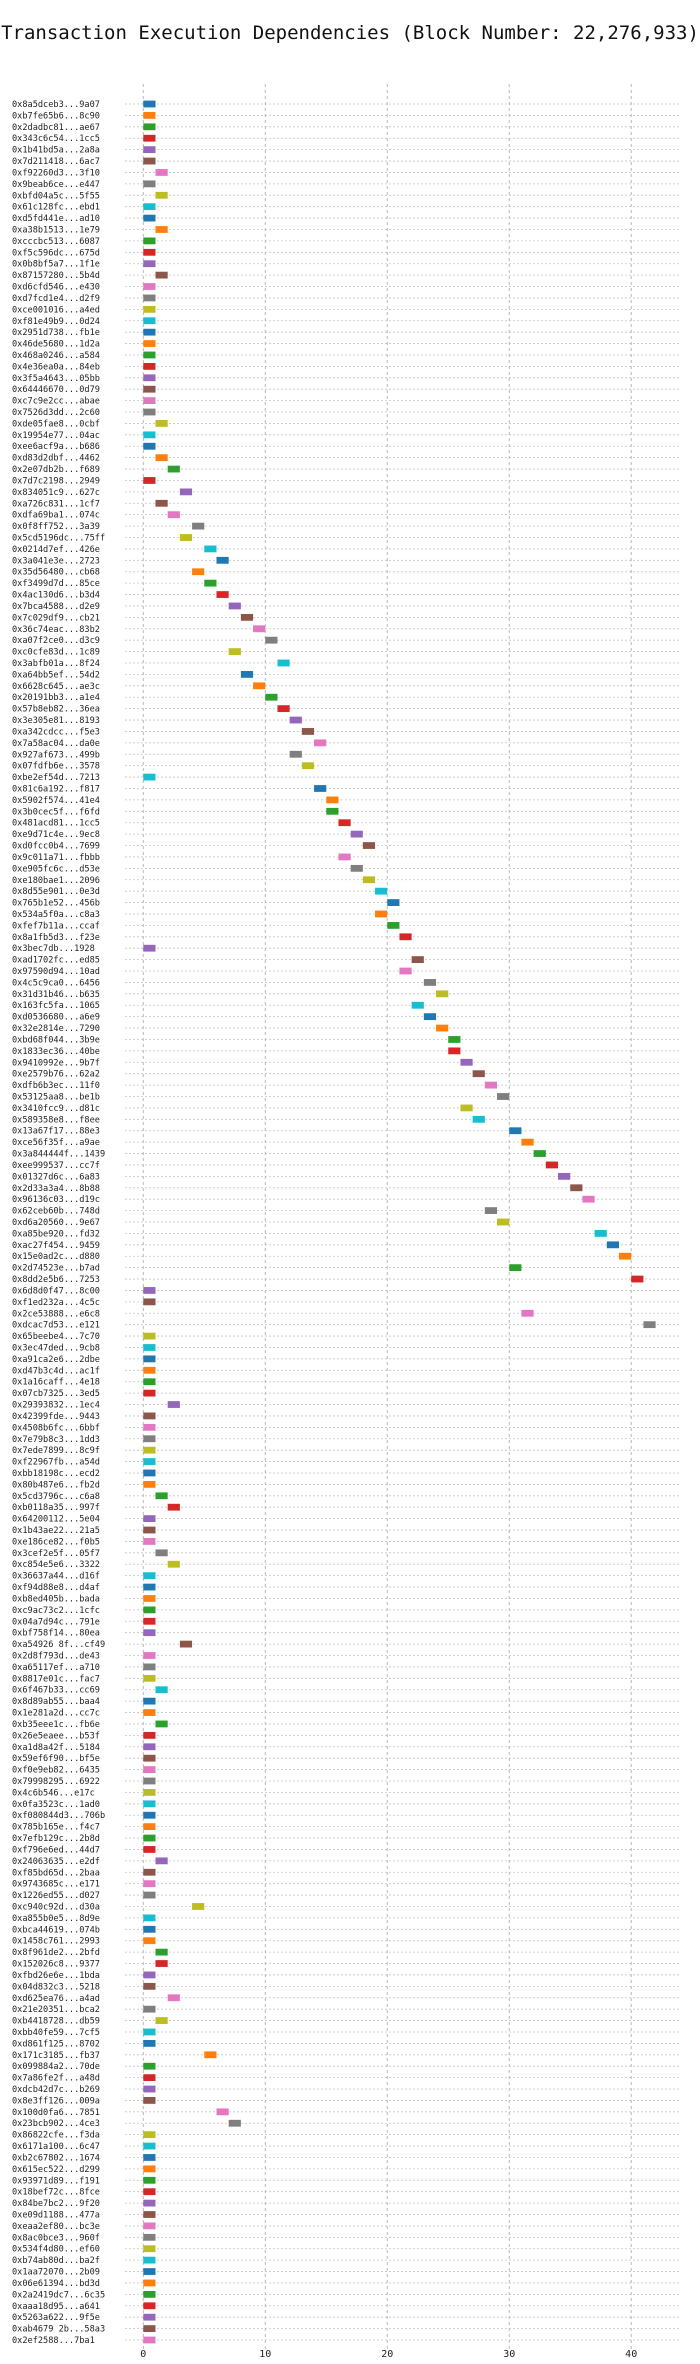 This screenshot has width=700, height=2364. What do you see at coordinates (56, 402) in the screenshot?
I see `transaction-label: 0xc7c9e2cc...abae` at bounding box center [56, 402].